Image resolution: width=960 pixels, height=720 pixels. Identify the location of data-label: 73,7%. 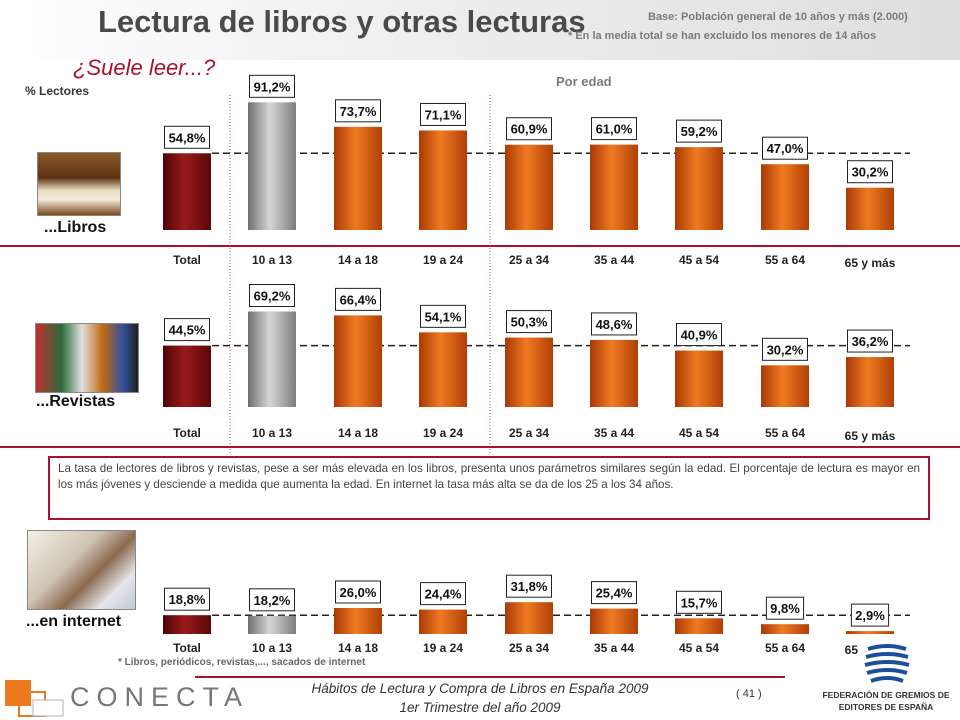
(358, 111).